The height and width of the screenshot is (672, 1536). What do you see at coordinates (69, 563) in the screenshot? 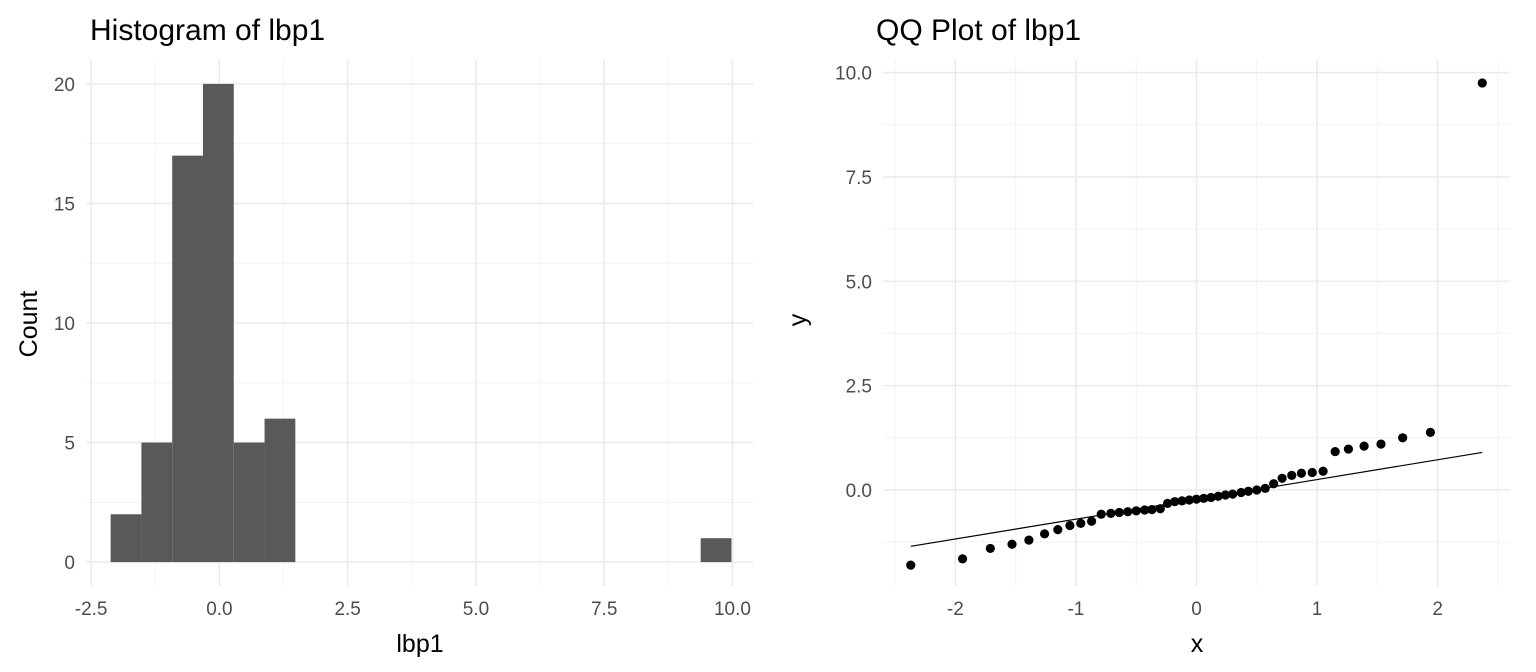
I see `y-tick-label: 0` at bounding box center [69, 563].